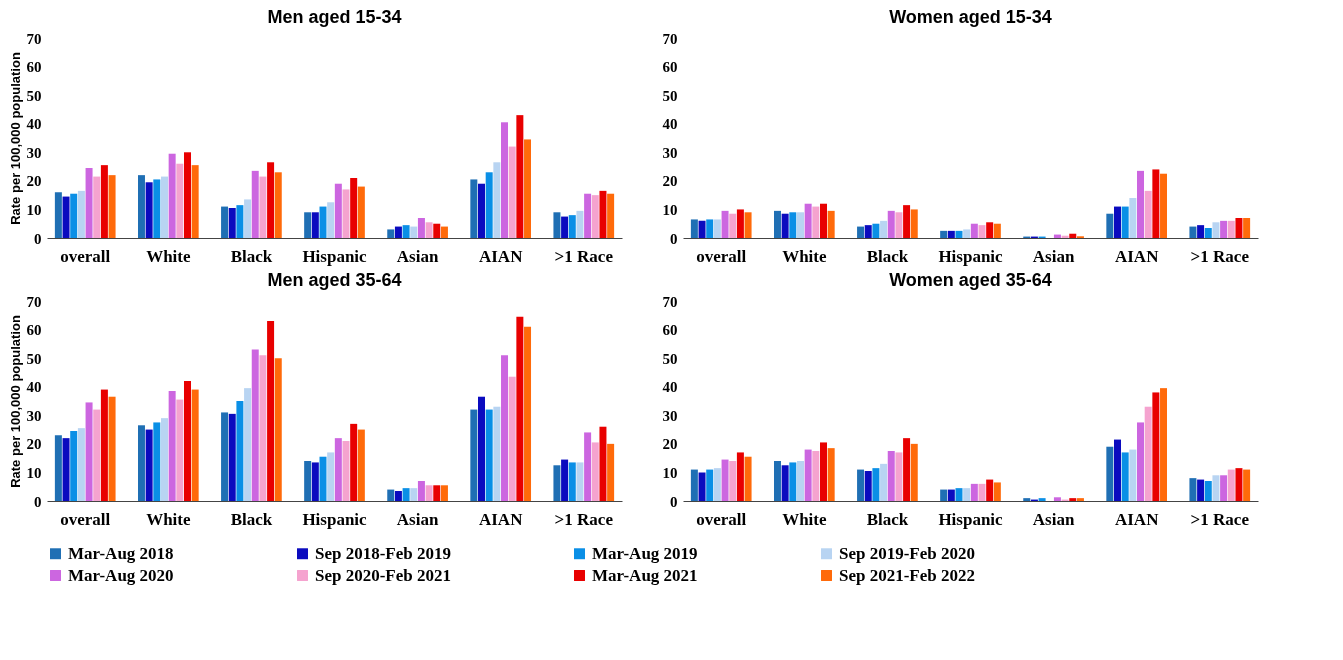 The height and width of the screenshot is (660, 1343). What do you see at coordinates (334, 280) in the screenshot?
I see `chart-title: Men aged 35-64` at bounding box center [334, 280].